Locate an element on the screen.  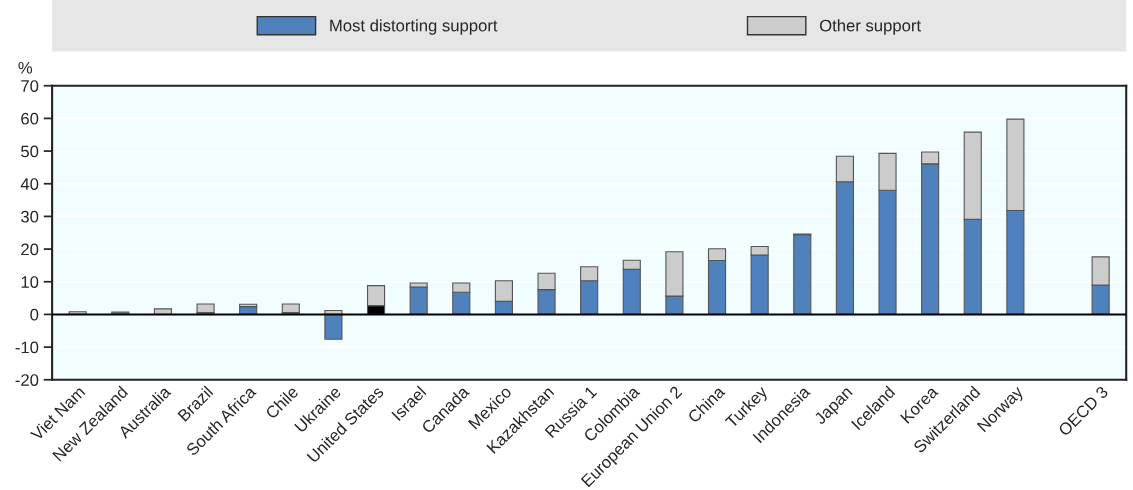
y-tick-label: 50 is located at coordinates (30, 151).